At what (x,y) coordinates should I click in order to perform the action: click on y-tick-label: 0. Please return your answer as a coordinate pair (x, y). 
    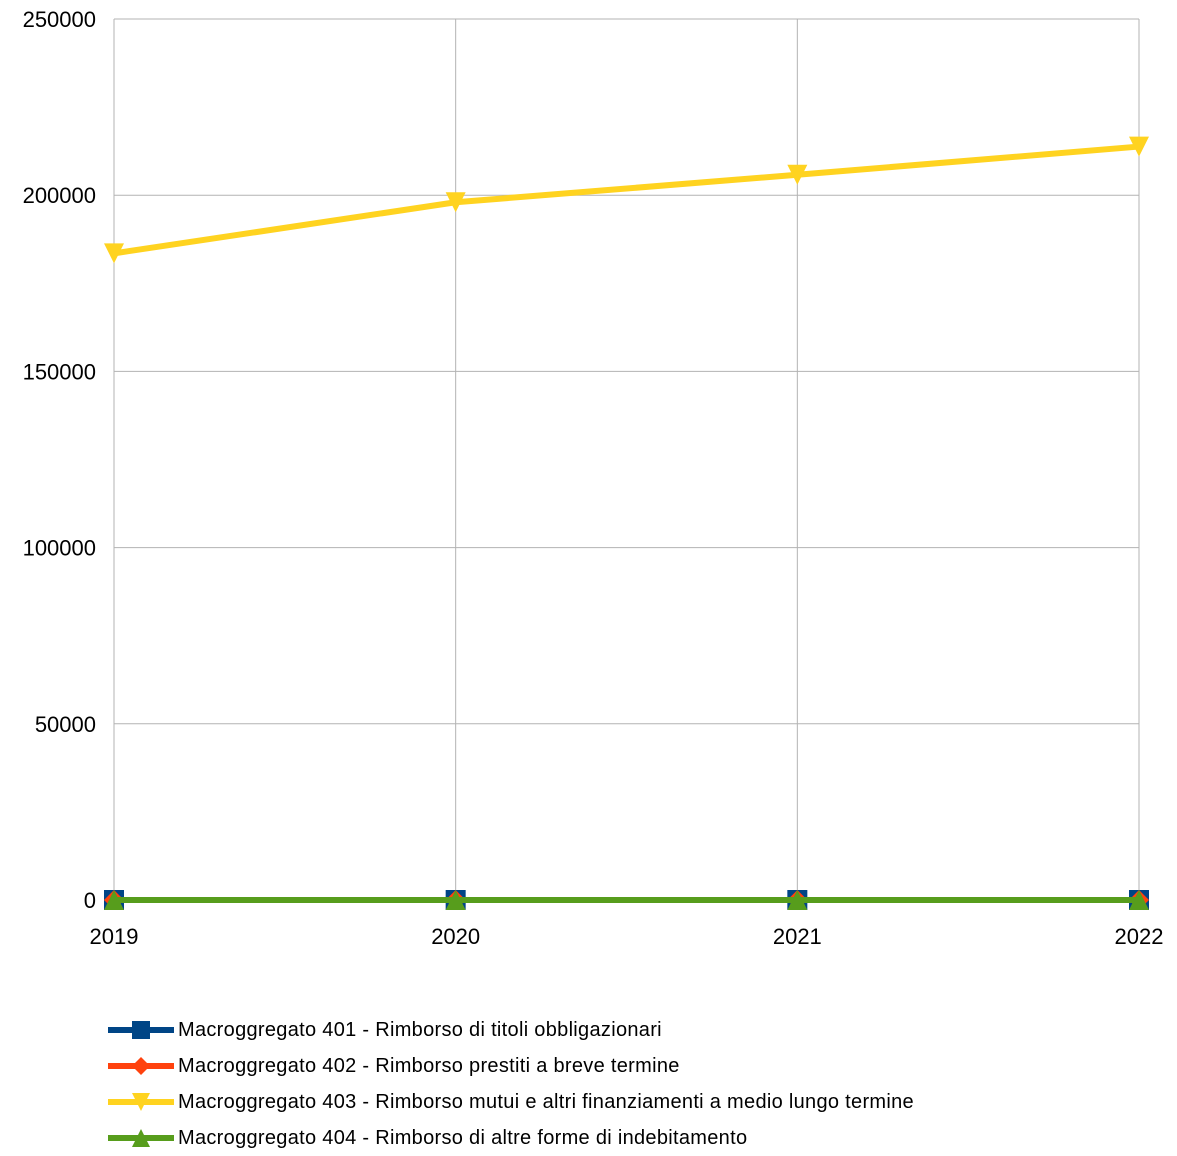
    Looking at the image, I should click on (90, 900).